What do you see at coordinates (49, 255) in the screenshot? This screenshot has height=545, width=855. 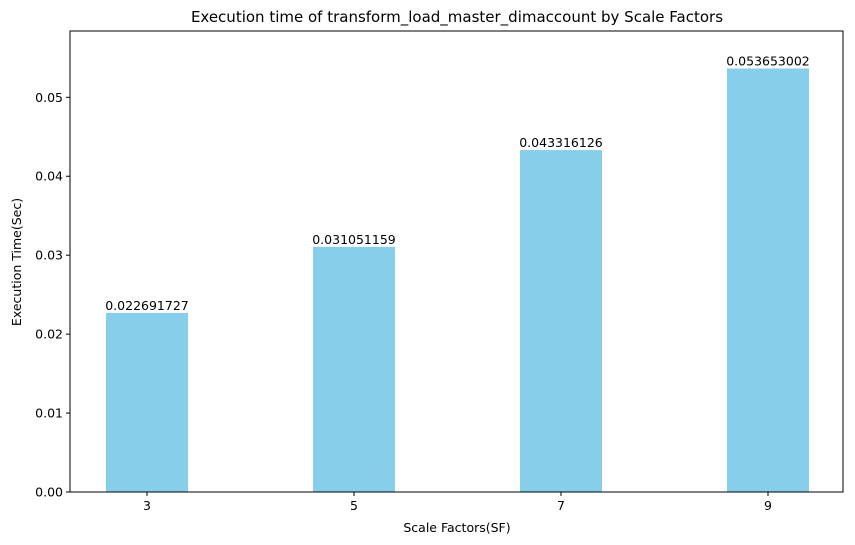 I see `y-tick-label: 0.03` at bounding box center [49, 255].